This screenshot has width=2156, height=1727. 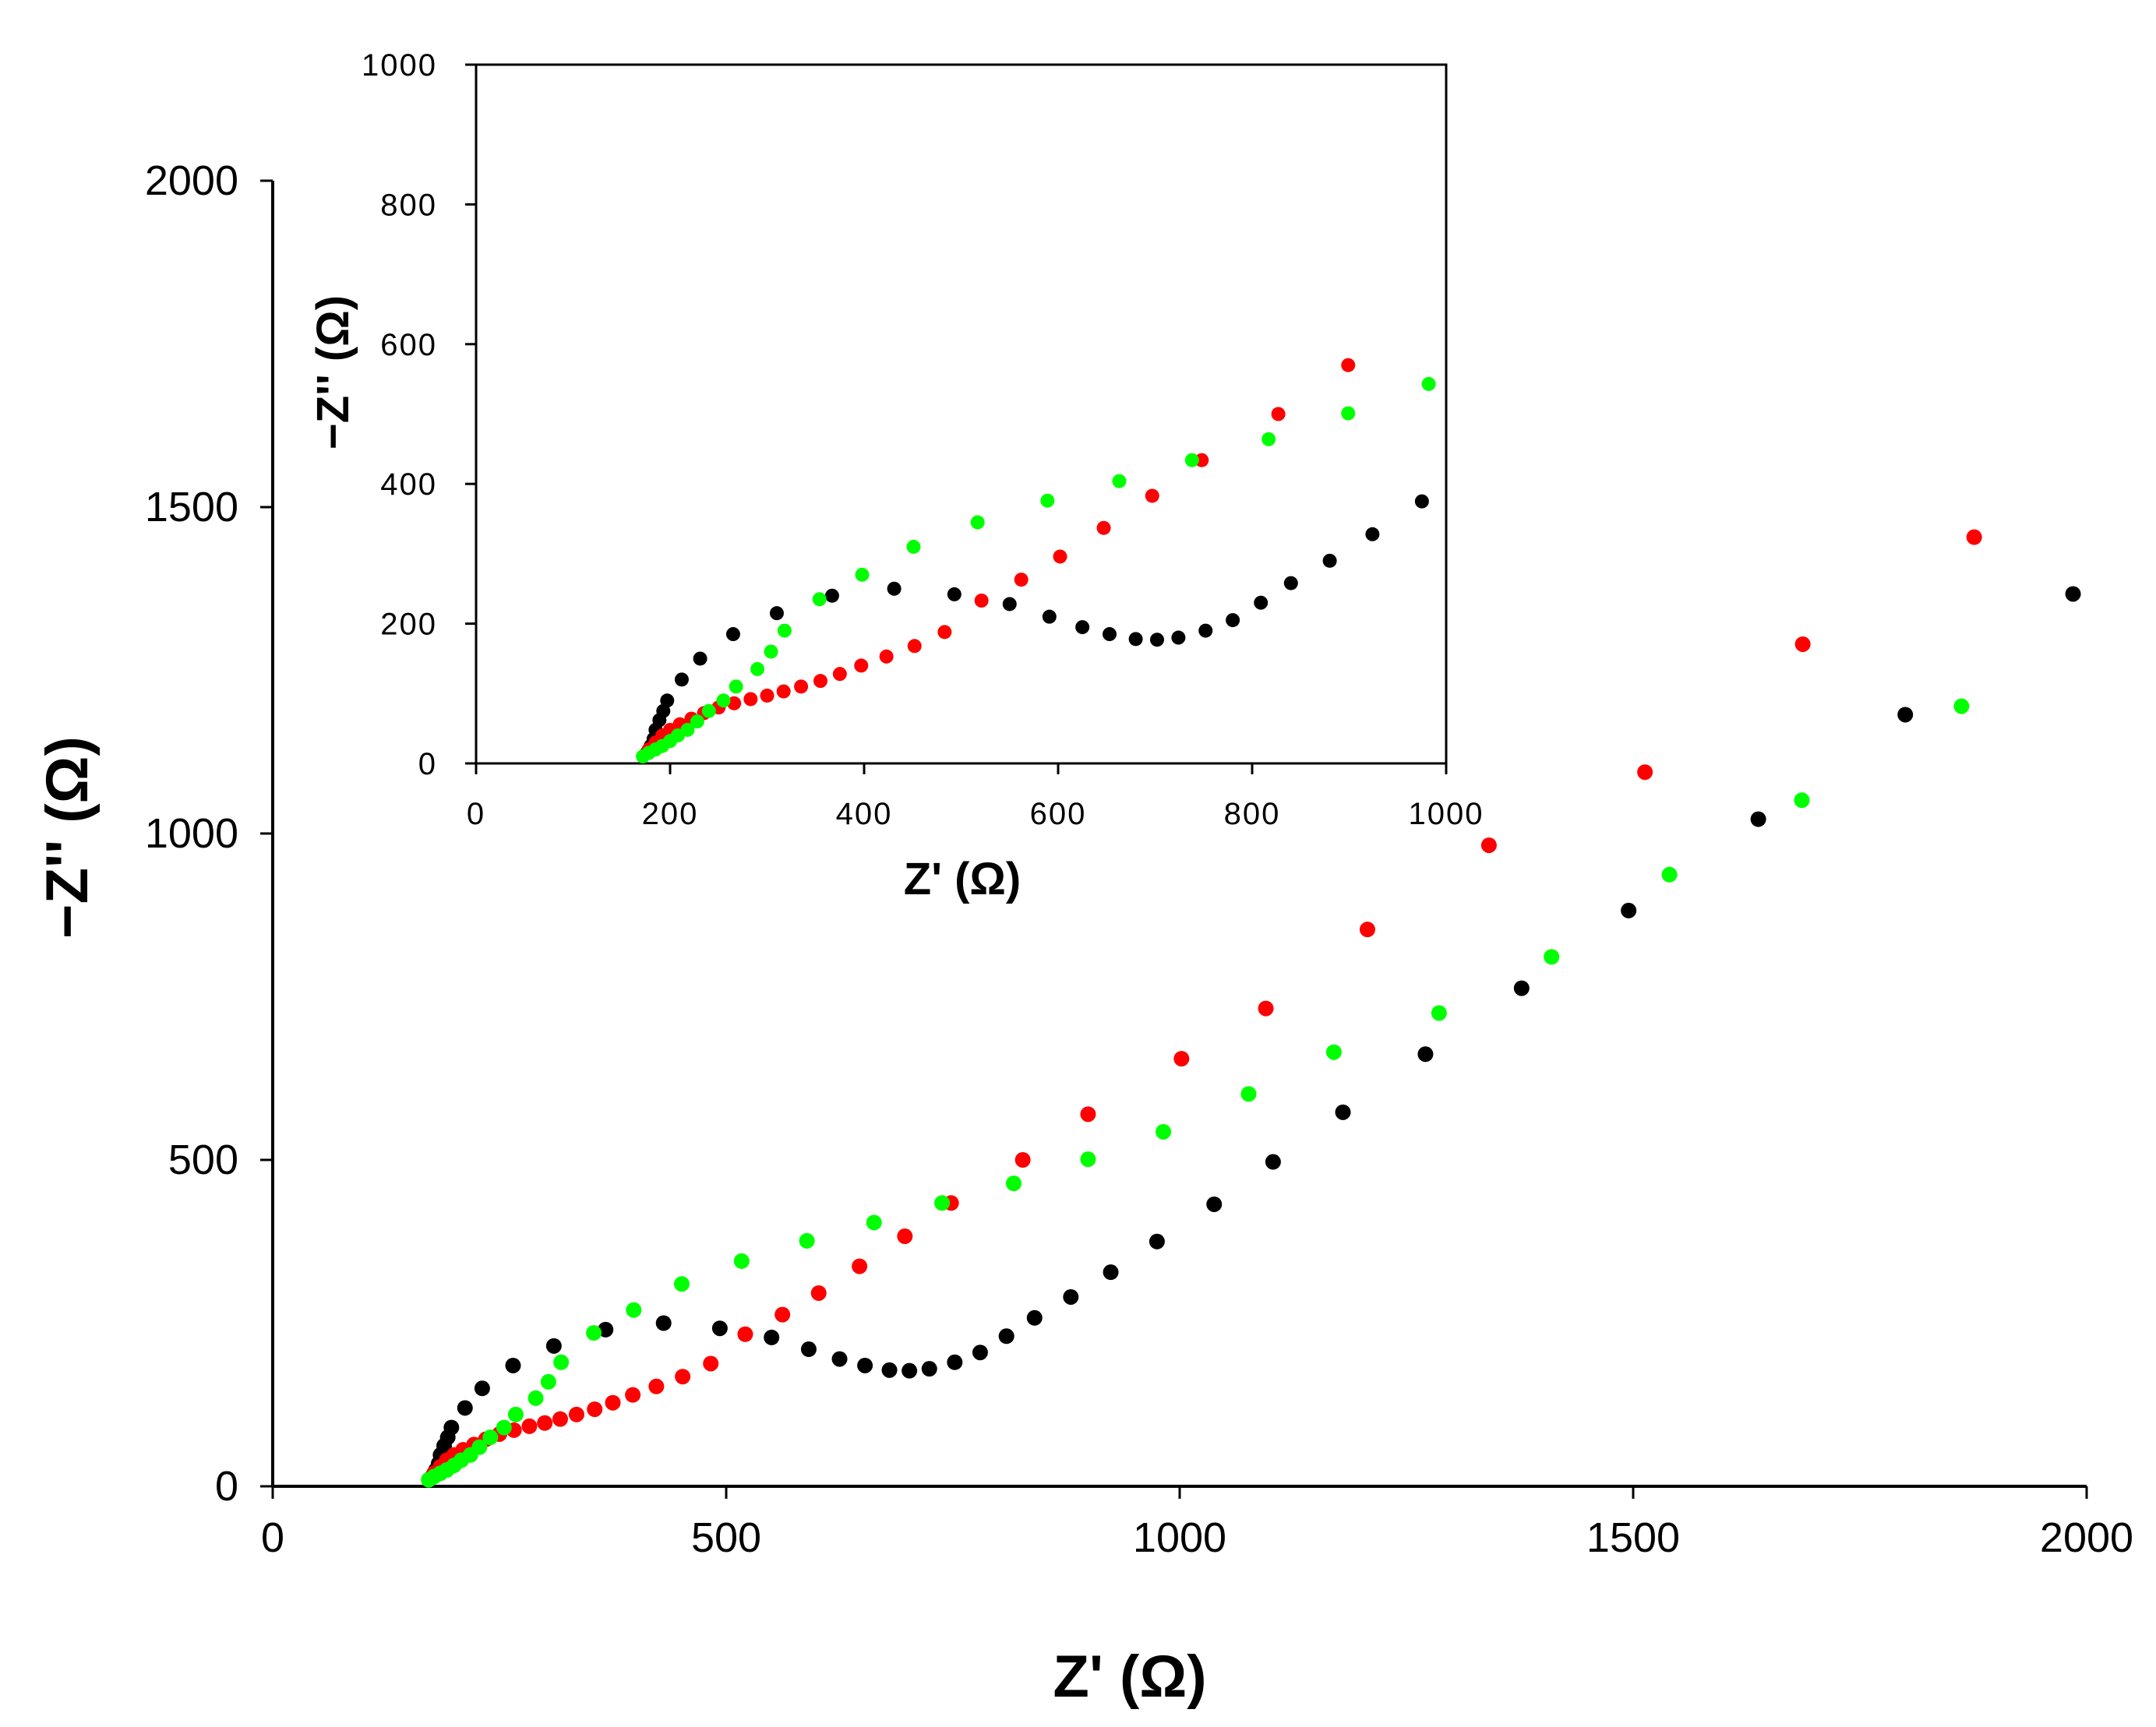 I want to click on inset-x-tick-label: 0, so click(x=476, y=814).